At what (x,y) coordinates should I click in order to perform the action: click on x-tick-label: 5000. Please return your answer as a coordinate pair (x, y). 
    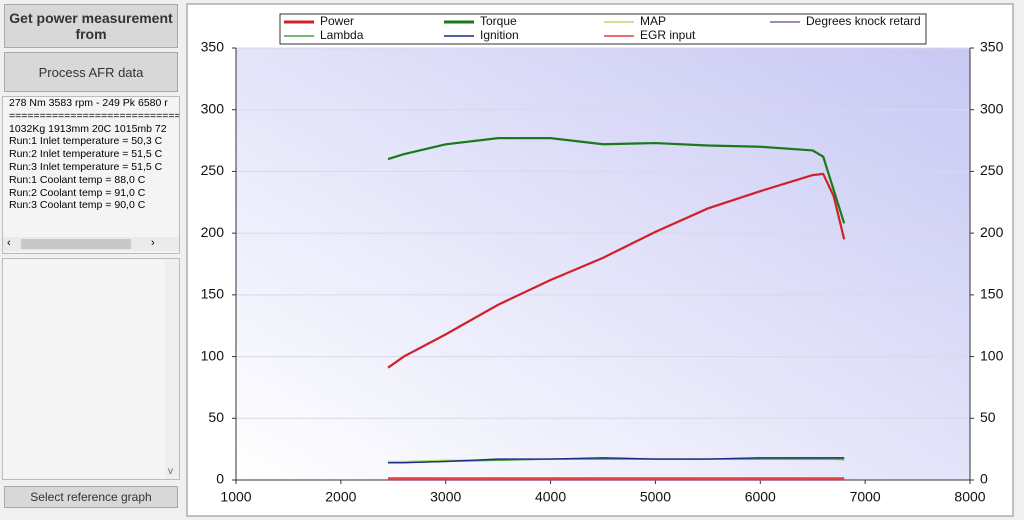
    Looking at the image, I should click on (655, 497).